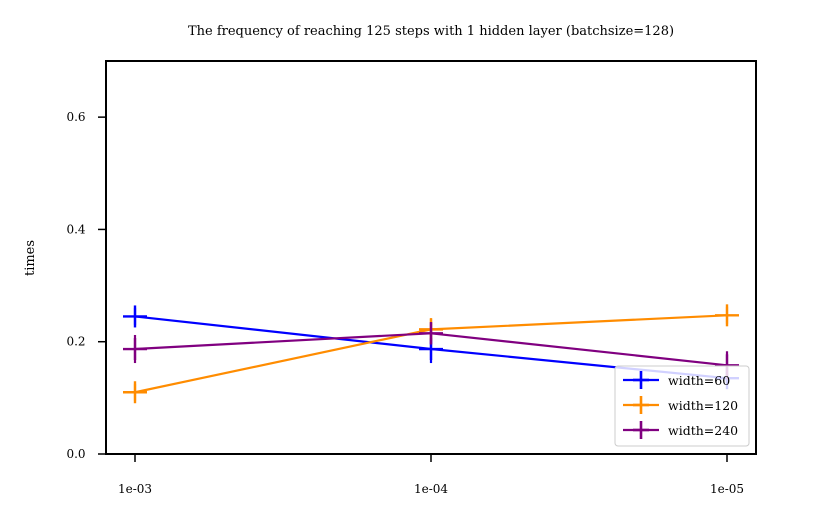  I want to click on legend-label: width=240, so click(703, 430).